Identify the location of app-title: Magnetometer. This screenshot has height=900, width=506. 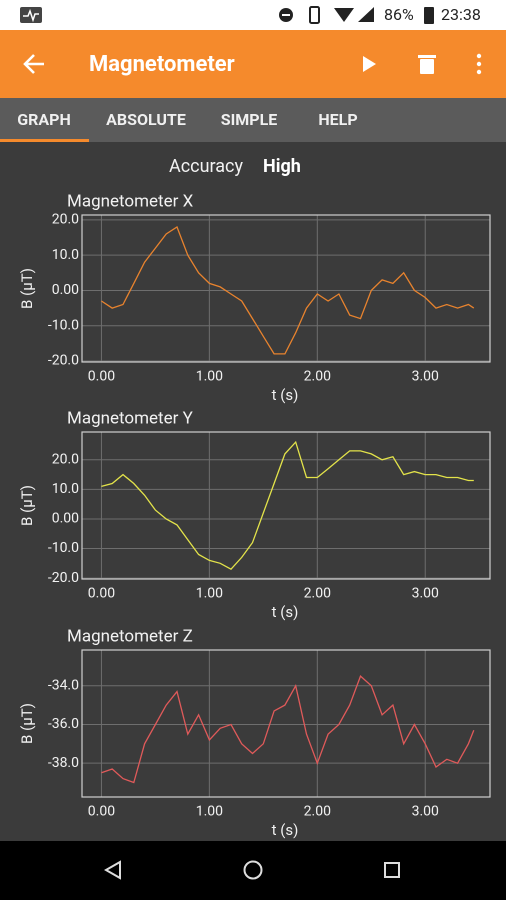
(162, 64).